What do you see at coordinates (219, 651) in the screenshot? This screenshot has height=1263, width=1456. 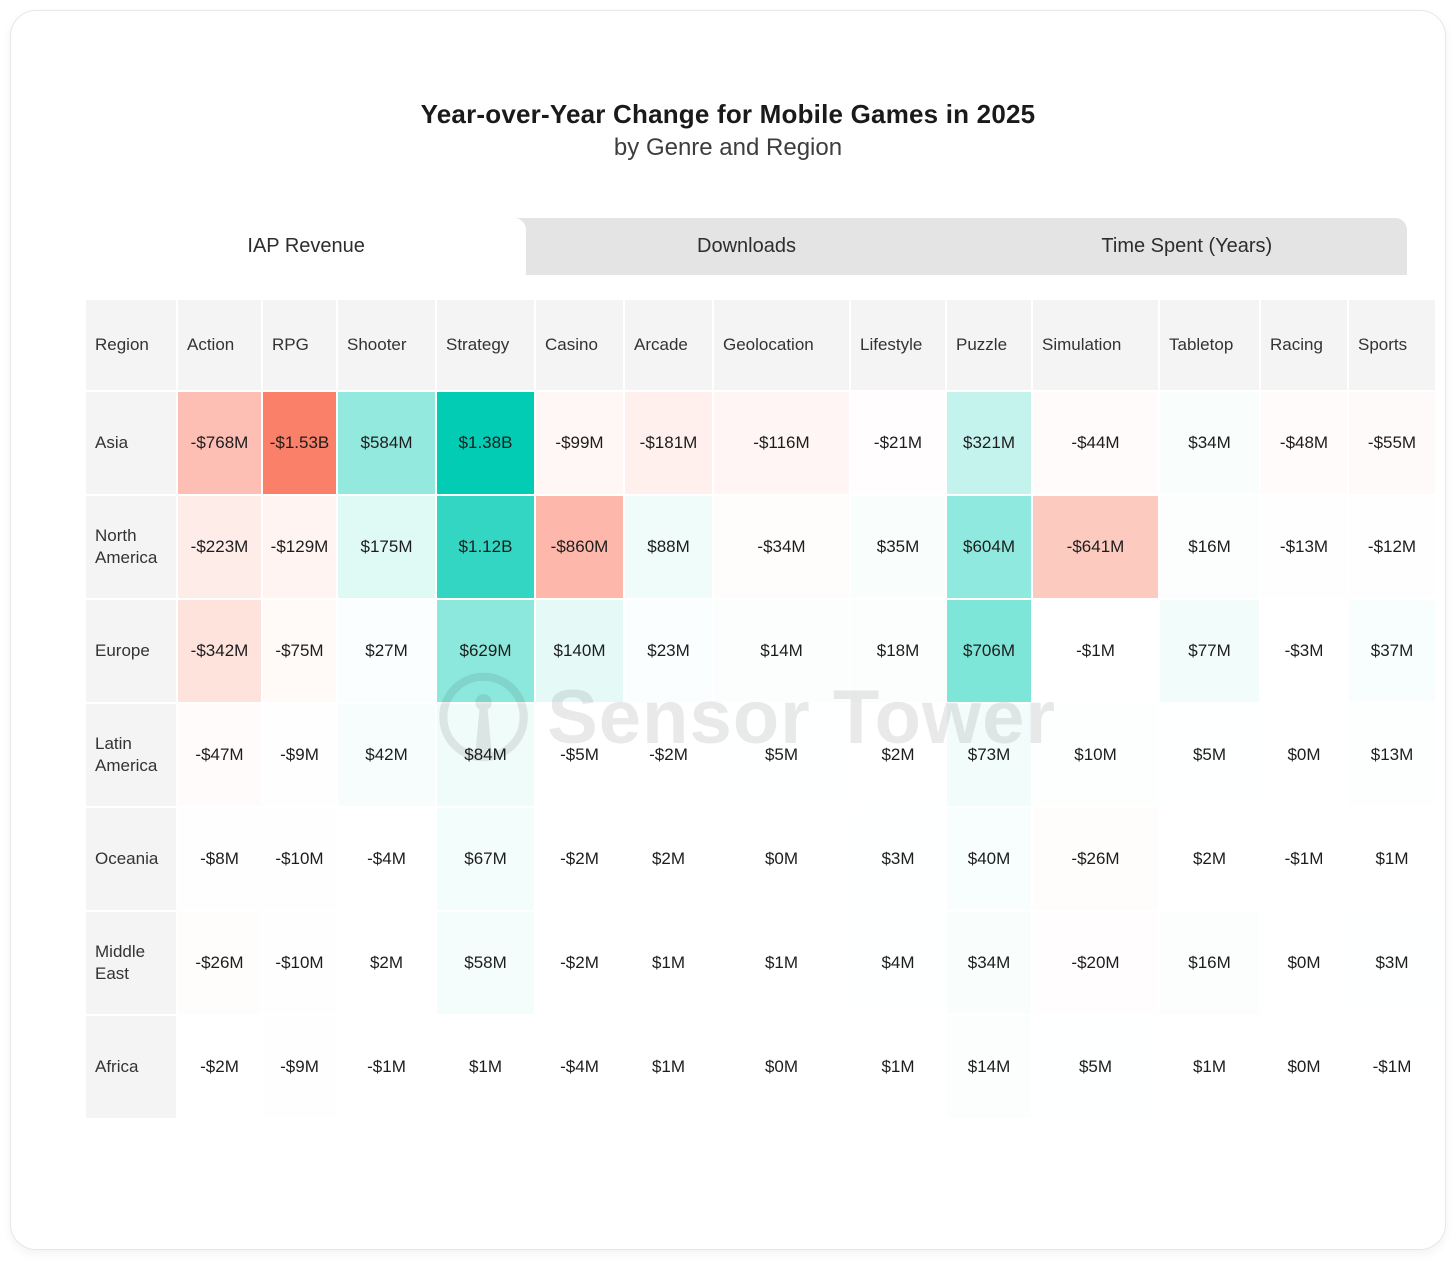 I see `heatmap-cell: -$342M` at bounding box center [219, 651].